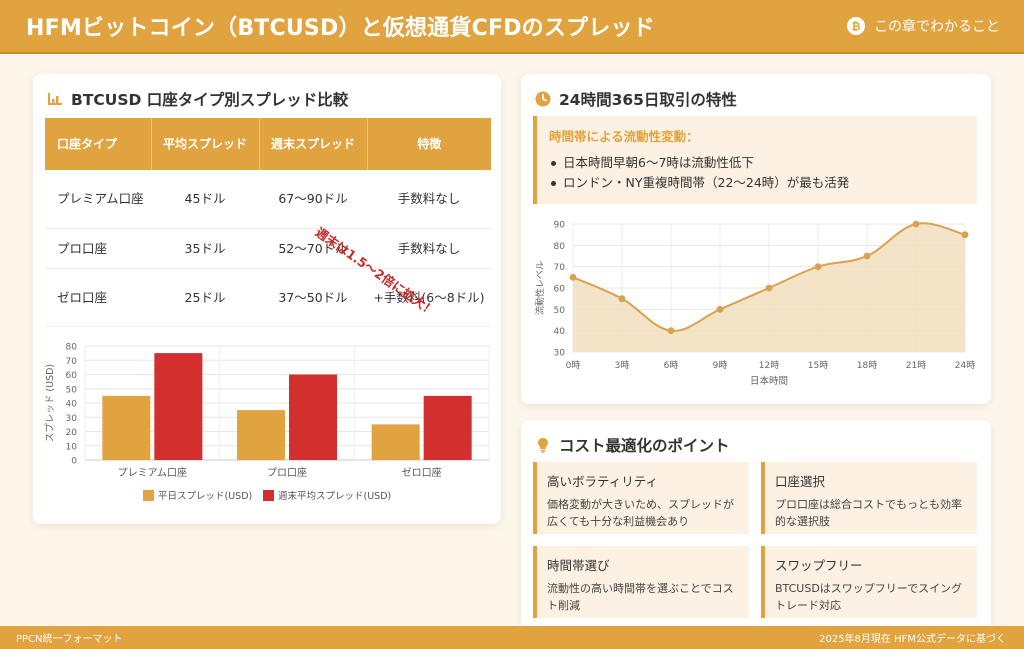  I want to click on cell-weekend-spread: 67〜90ドル, so click(313, 199).